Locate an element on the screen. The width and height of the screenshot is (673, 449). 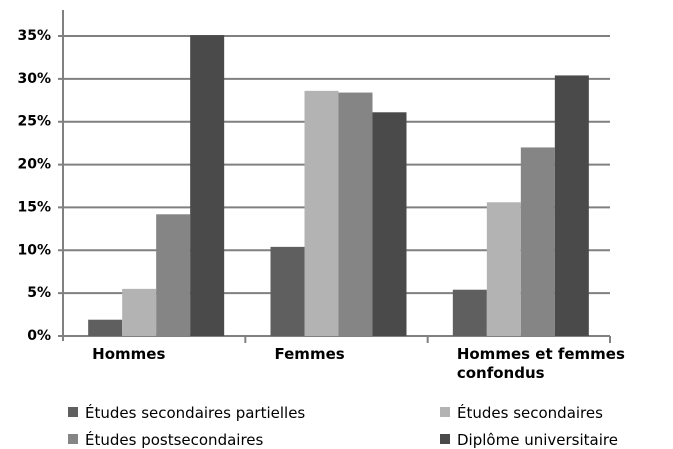
legend-entry: Diplôme universitaire is located at coordinates (529, 440).